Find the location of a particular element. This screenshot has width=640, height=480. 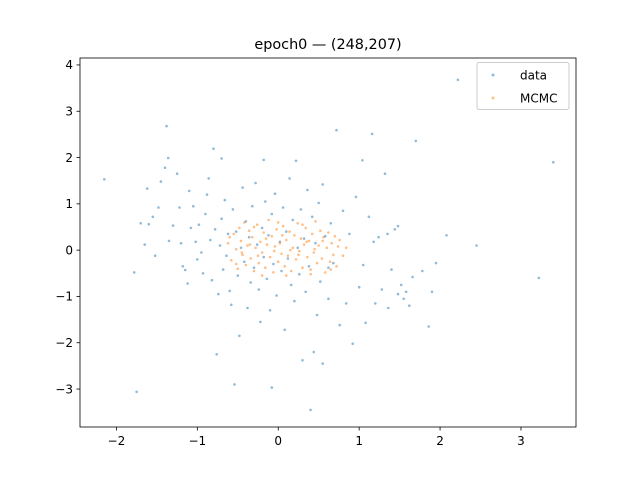

y-tick-label: −1 is located at coordinates (64, 297).